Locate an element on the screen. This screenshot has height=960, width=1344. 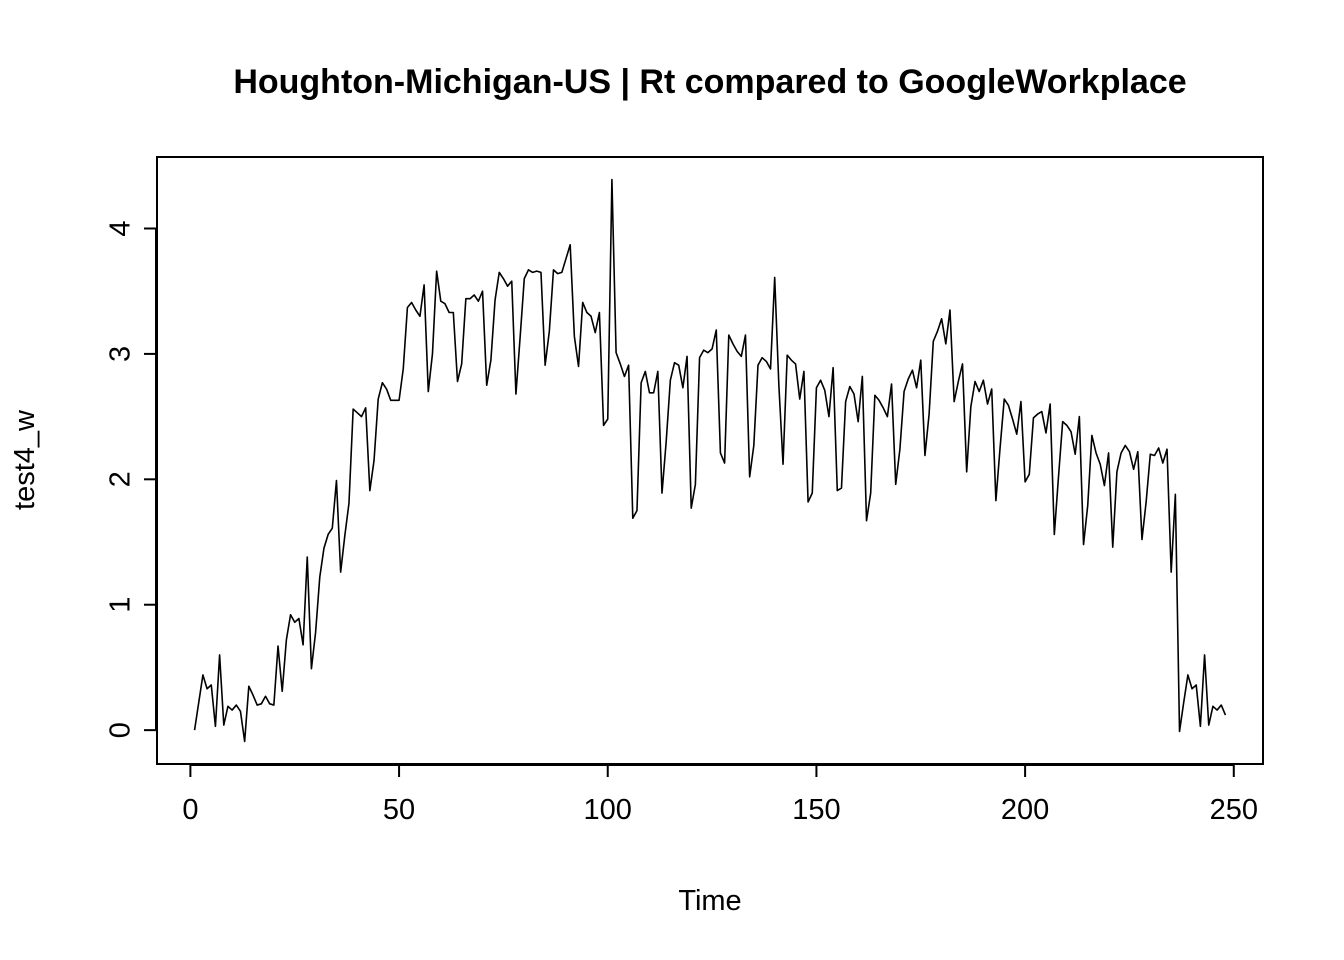
y-axis: 0 1 2 3 4 is located at coordinates (131, 479).